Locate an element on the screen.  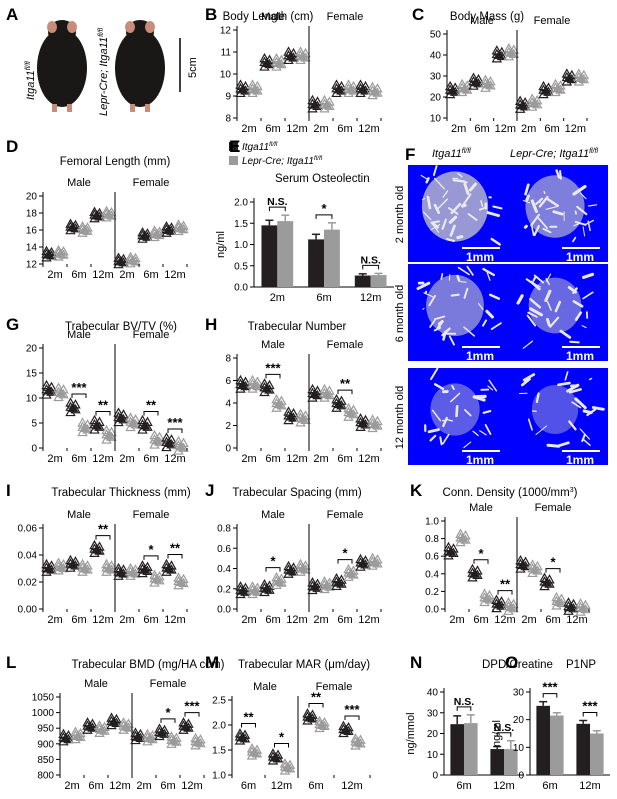
chart-title: Trabecular Thickness (mm) is located at coordinates (120, 493).